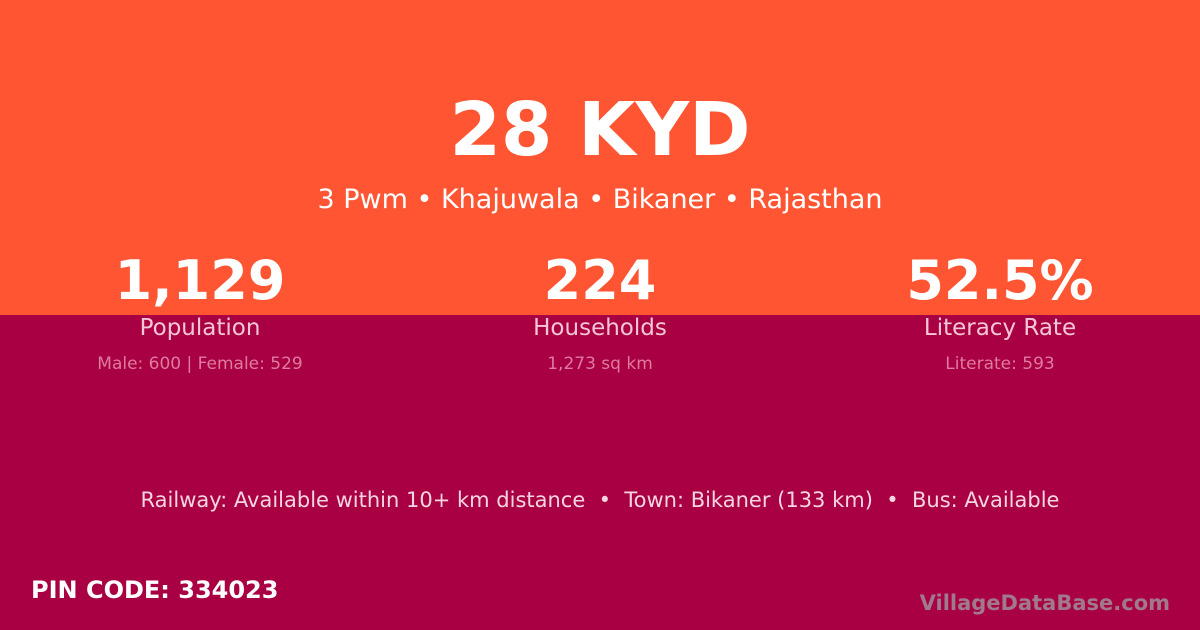 This screenshot has height=630, width=1200. Describe the element at coordinates (600, 328) in the screenshot. I see `stat-label: Households` at that location.